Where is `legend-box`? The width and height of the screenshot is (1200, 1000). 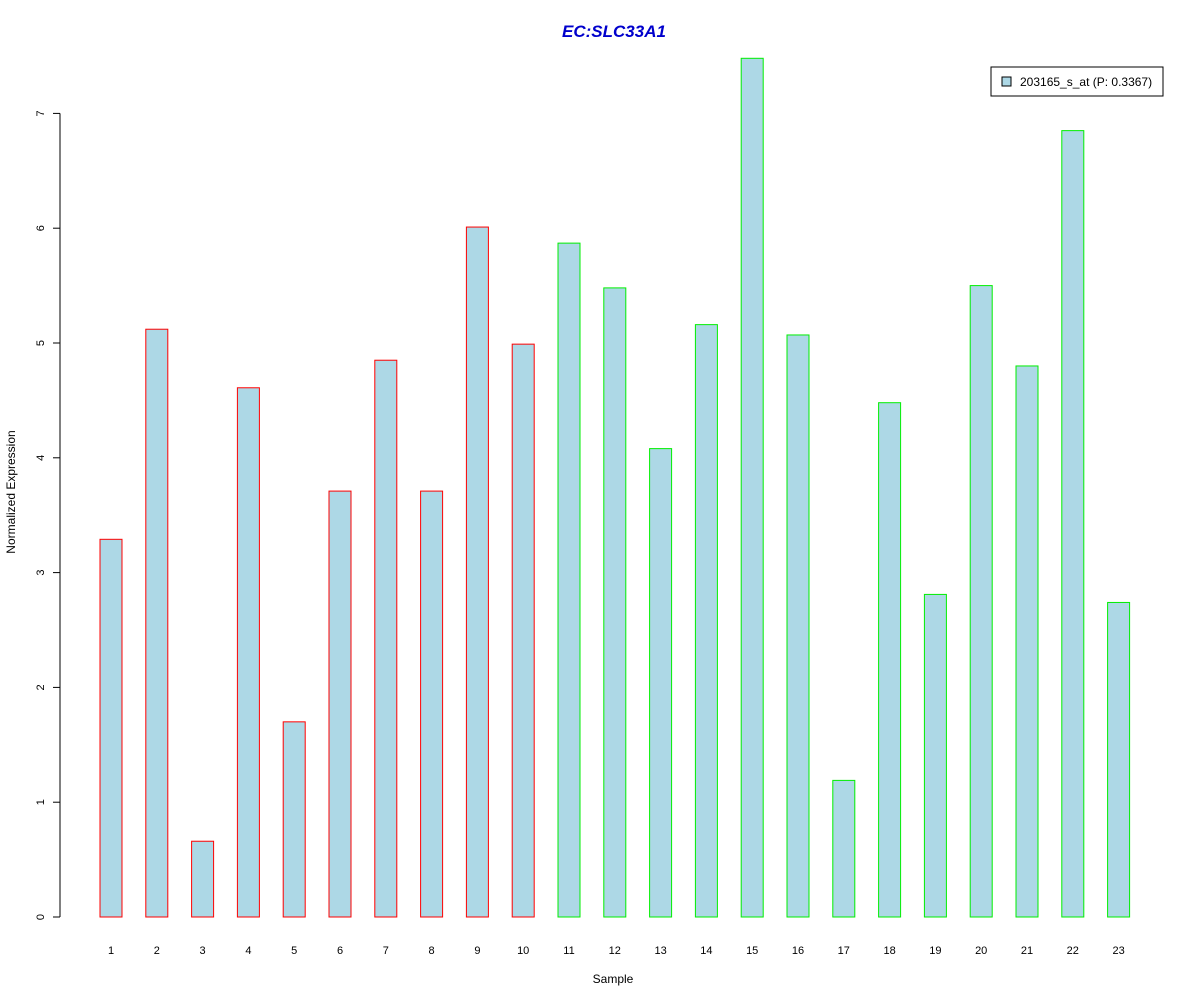 legend-box is located at coordinates (1077, 81).